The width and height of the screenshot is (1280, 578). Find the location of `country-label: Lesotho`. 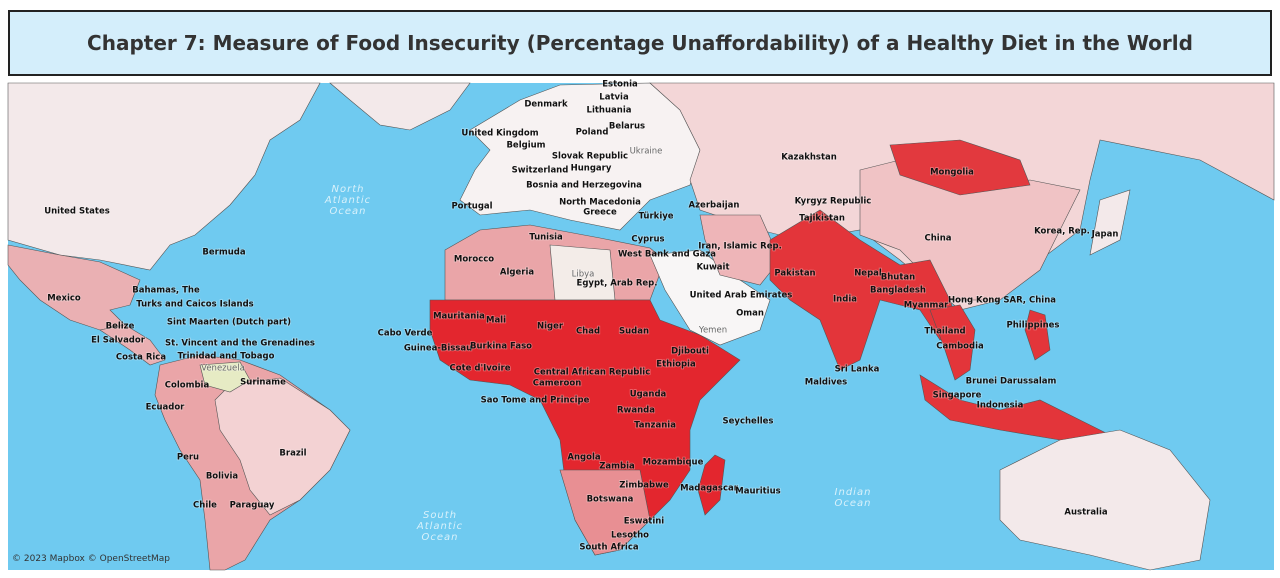

country-label: Lesotho is located at coordinates (630, 536).